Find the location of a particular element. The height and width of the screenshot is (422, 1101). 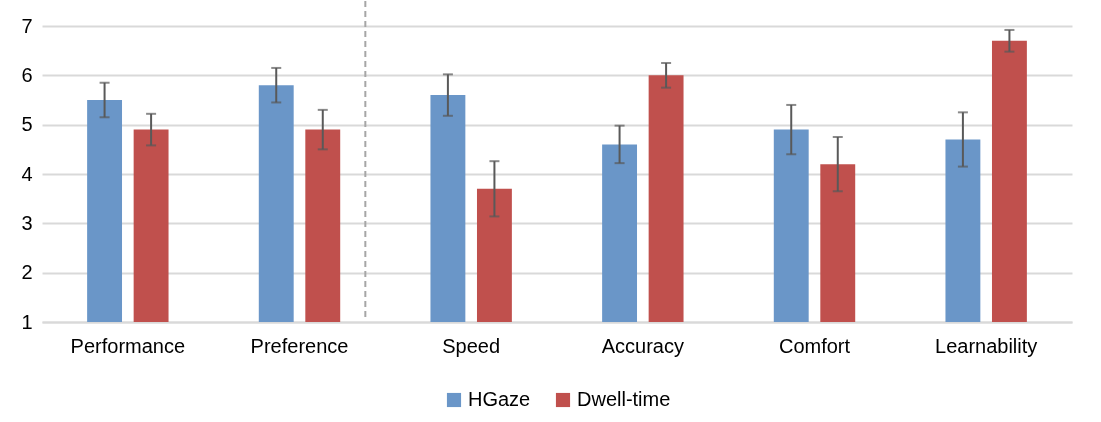

x-tick-label: Preference is located at coordinates (299, 345).